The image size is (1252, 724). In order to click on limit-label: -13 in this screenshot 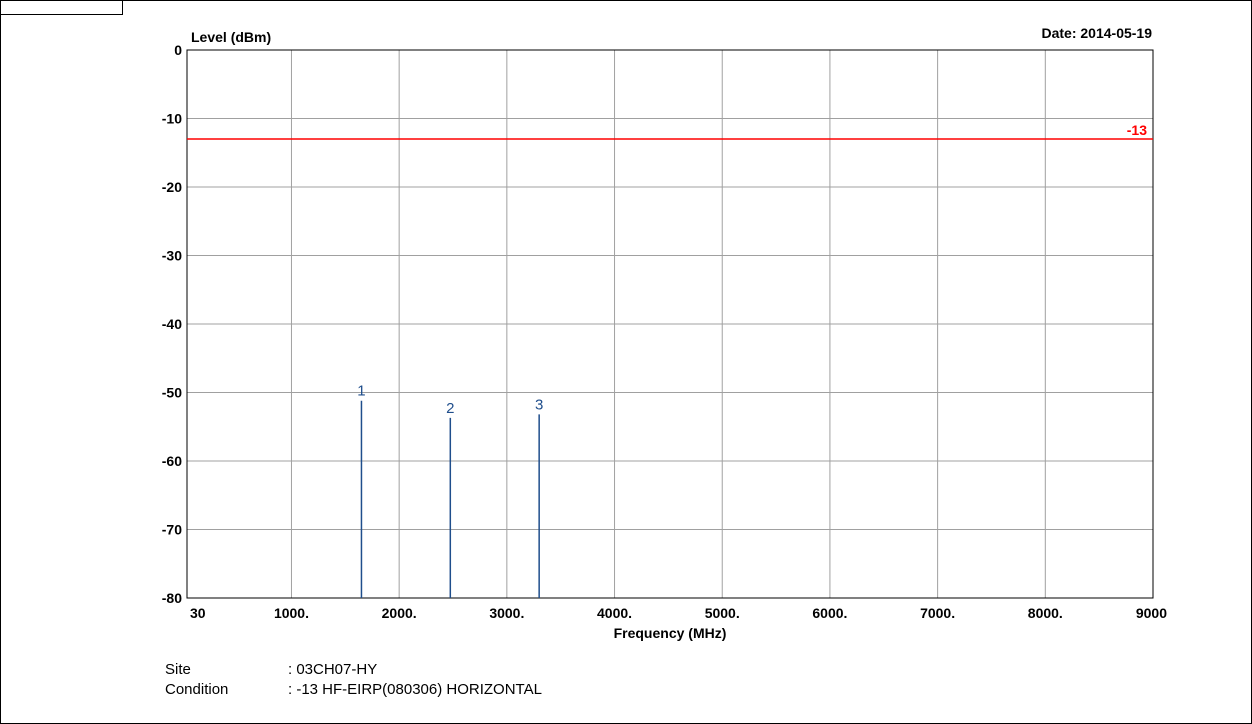, I will do `click(1137, 130)`.